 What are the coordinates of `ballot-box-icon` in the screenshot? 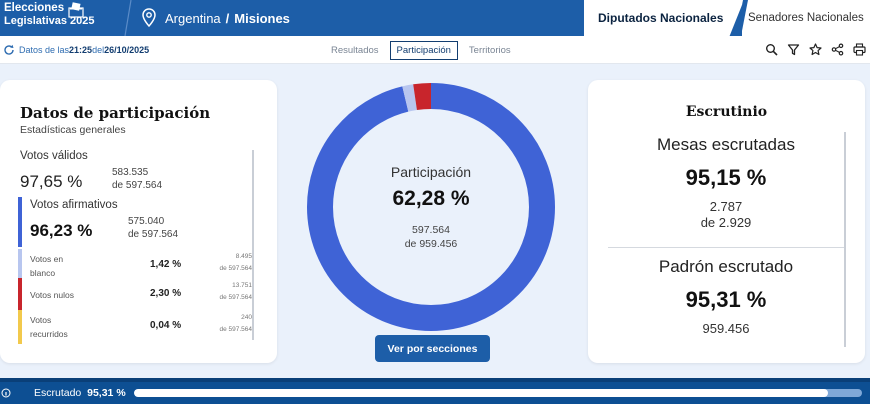 It's located at (76, 10).